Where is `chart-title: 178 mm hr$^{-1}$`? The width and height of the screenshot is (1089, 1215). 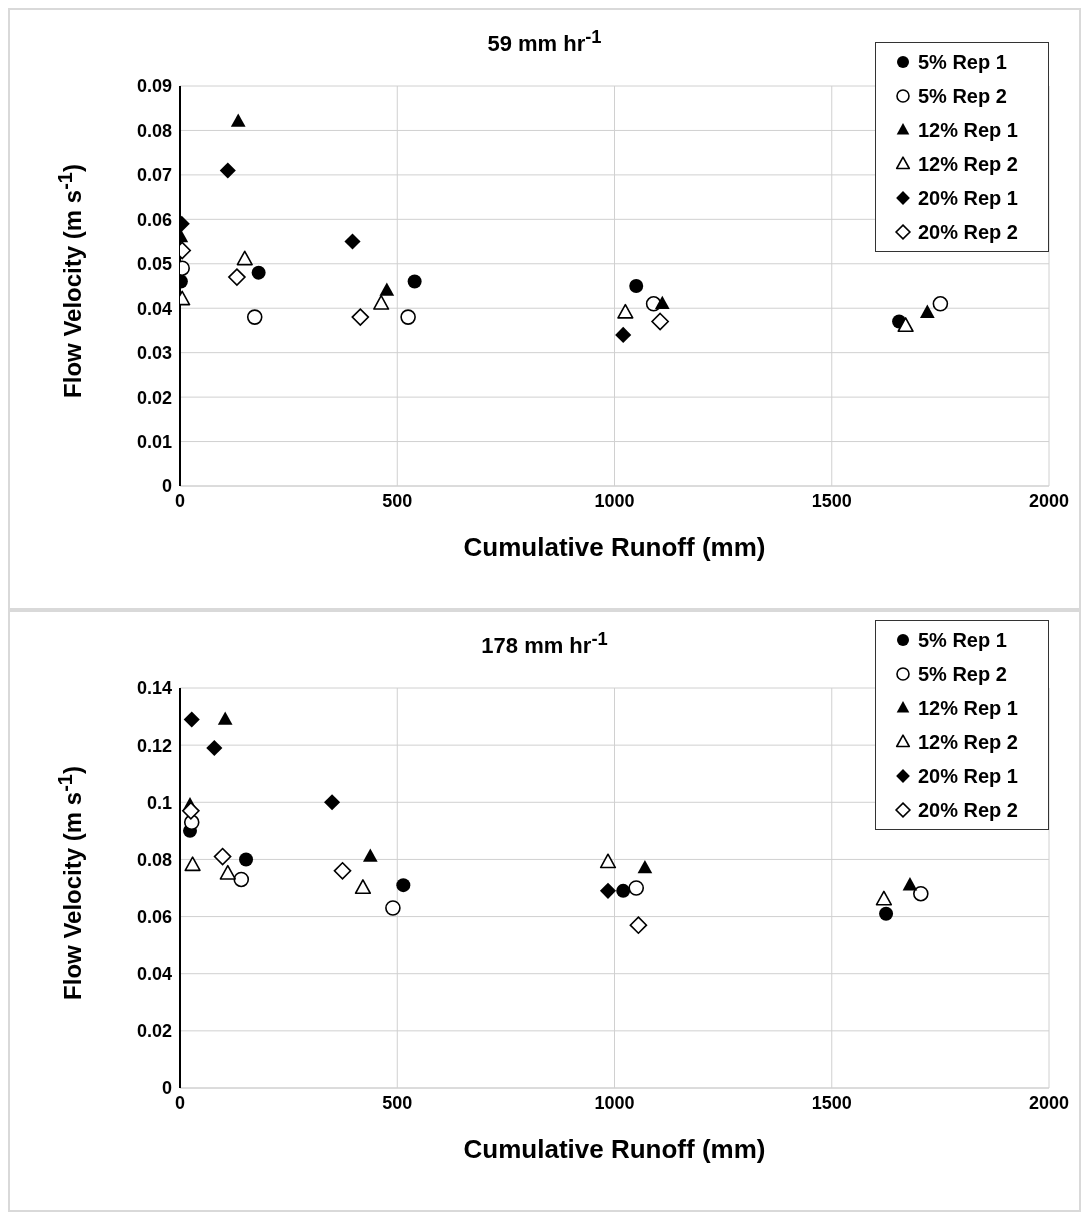 chart-title: 178 mm hr$^{-1}$ is located at coordinates (544, 643).